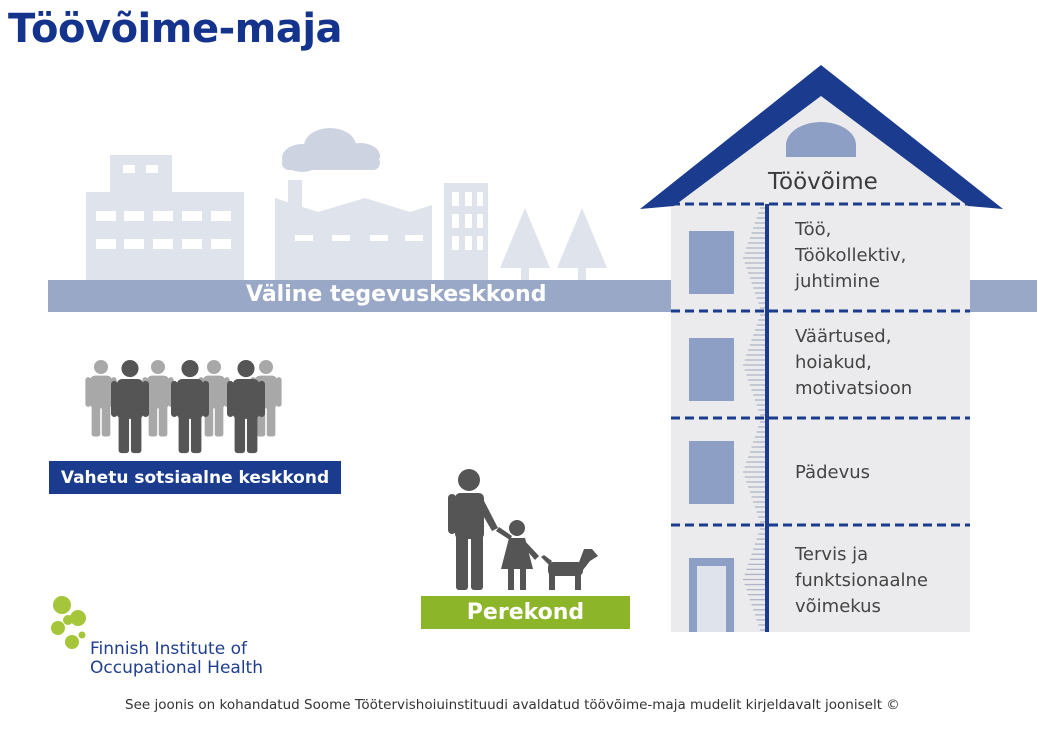 The height and width of the screenshot is (742, 1047). I want to click on social-environment-label: Vahetu sotsiaalne keskkond, so click(195, 477).